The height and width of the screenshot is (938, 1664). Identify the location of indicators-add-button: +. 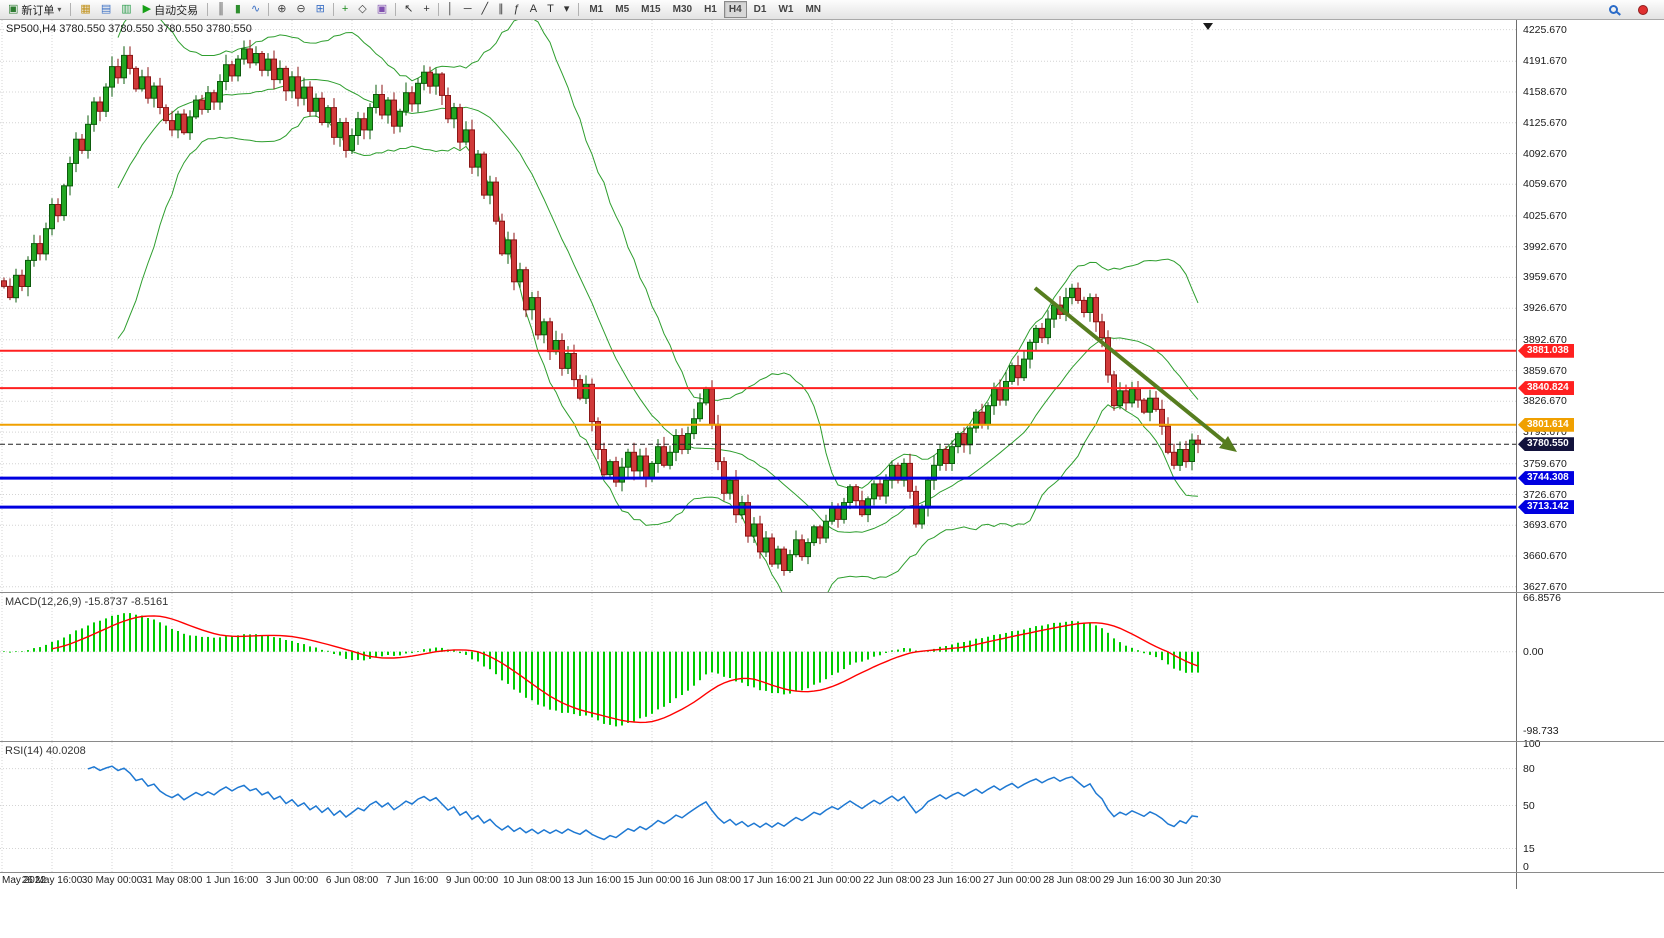
(345, 9).